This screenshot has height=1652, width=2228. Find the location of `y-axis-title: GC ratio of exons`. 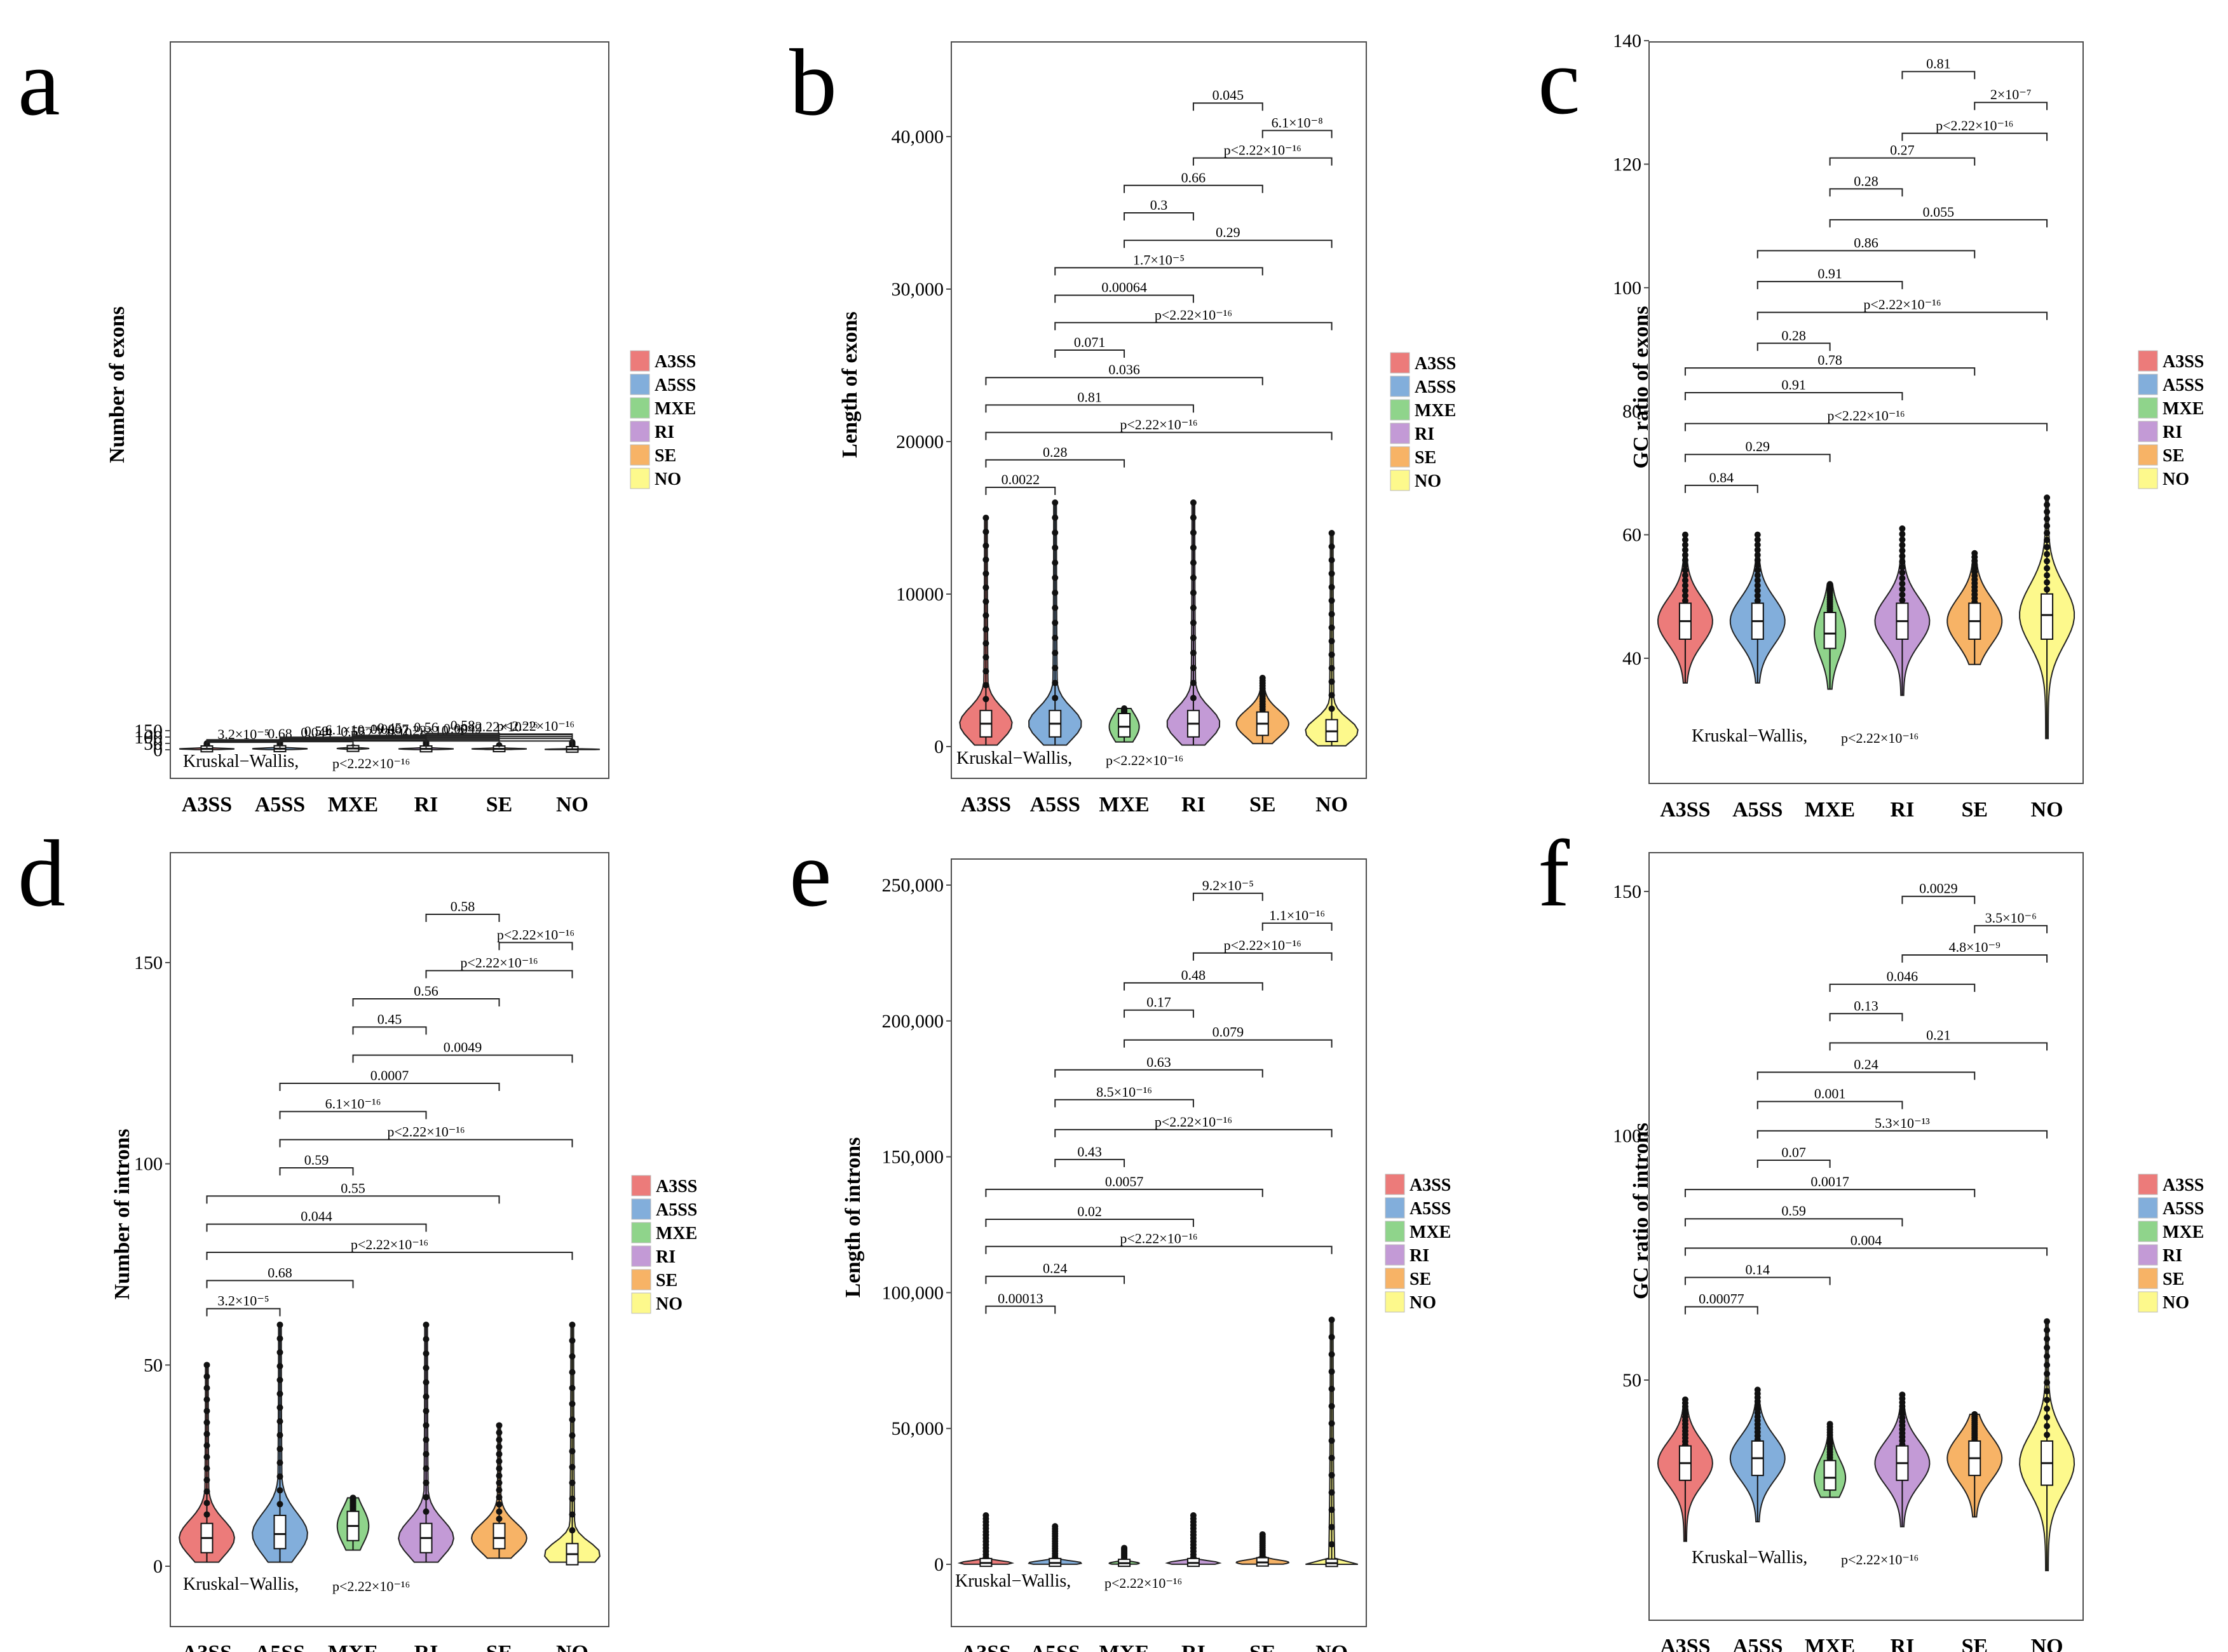

y-axis-title: GC ratio of exons is located at coordinates (1641, 387).